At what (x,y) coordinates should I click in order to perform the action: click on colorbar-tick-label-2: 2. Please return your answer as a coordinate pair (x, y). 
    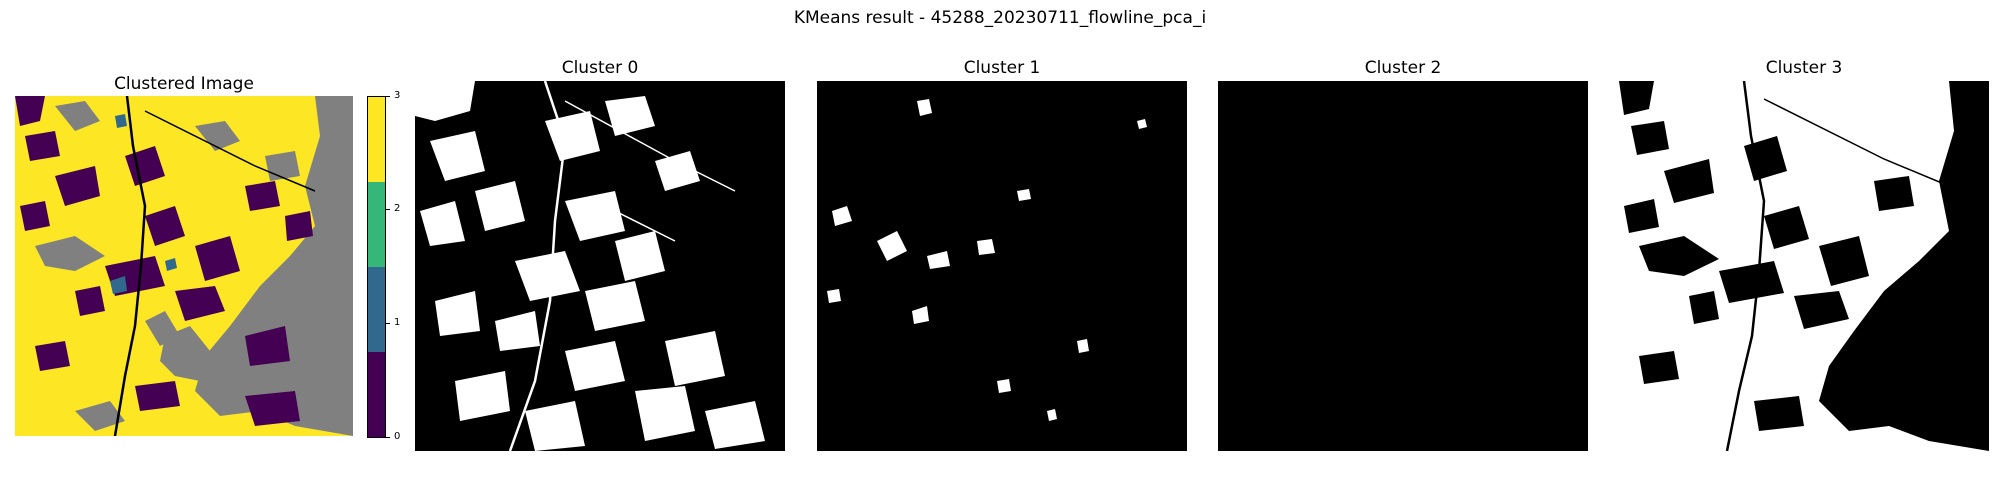
    Looking at the image, I should click on (397, 208).